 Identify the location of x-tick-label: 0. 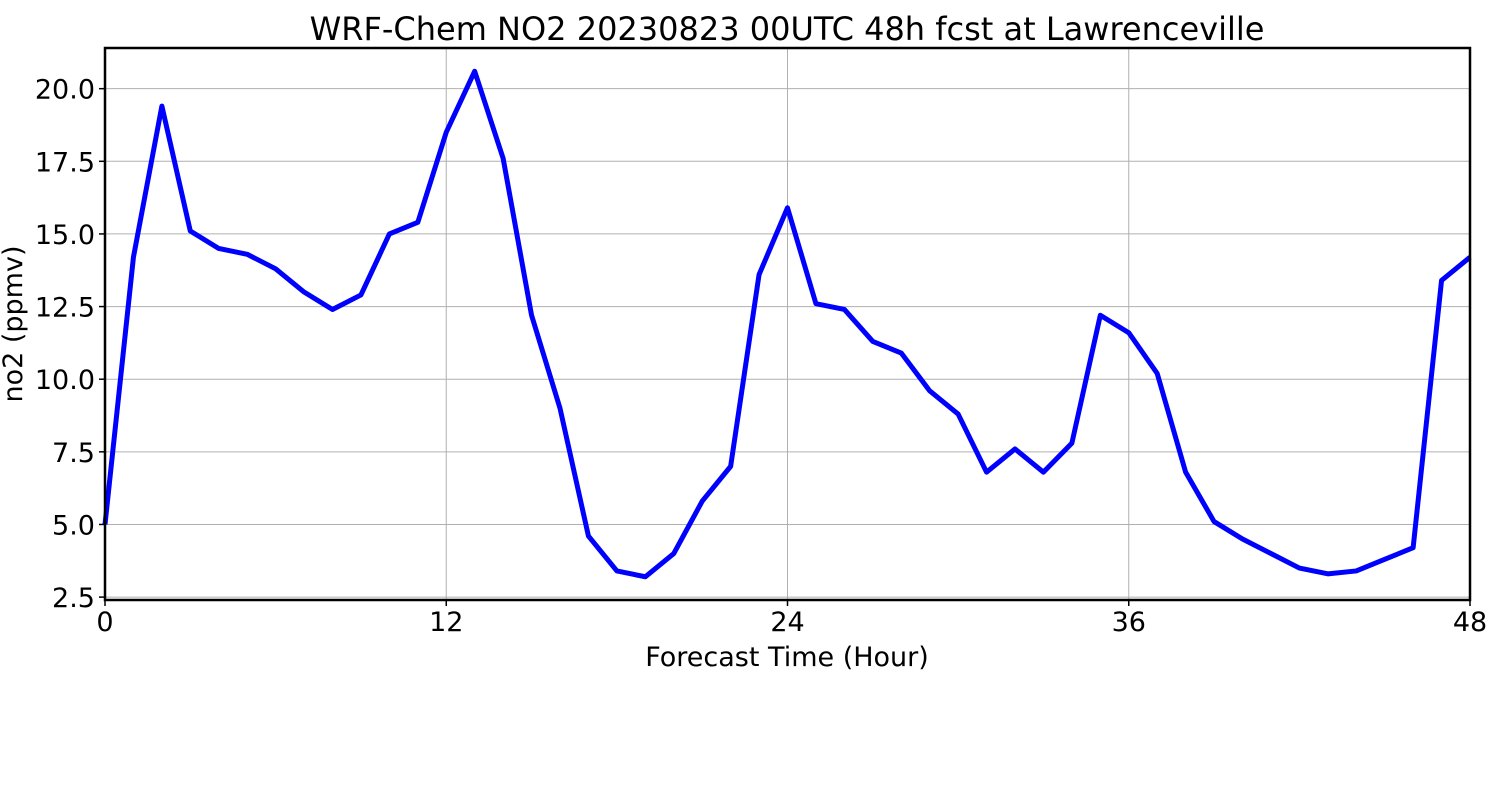
(104, 622).